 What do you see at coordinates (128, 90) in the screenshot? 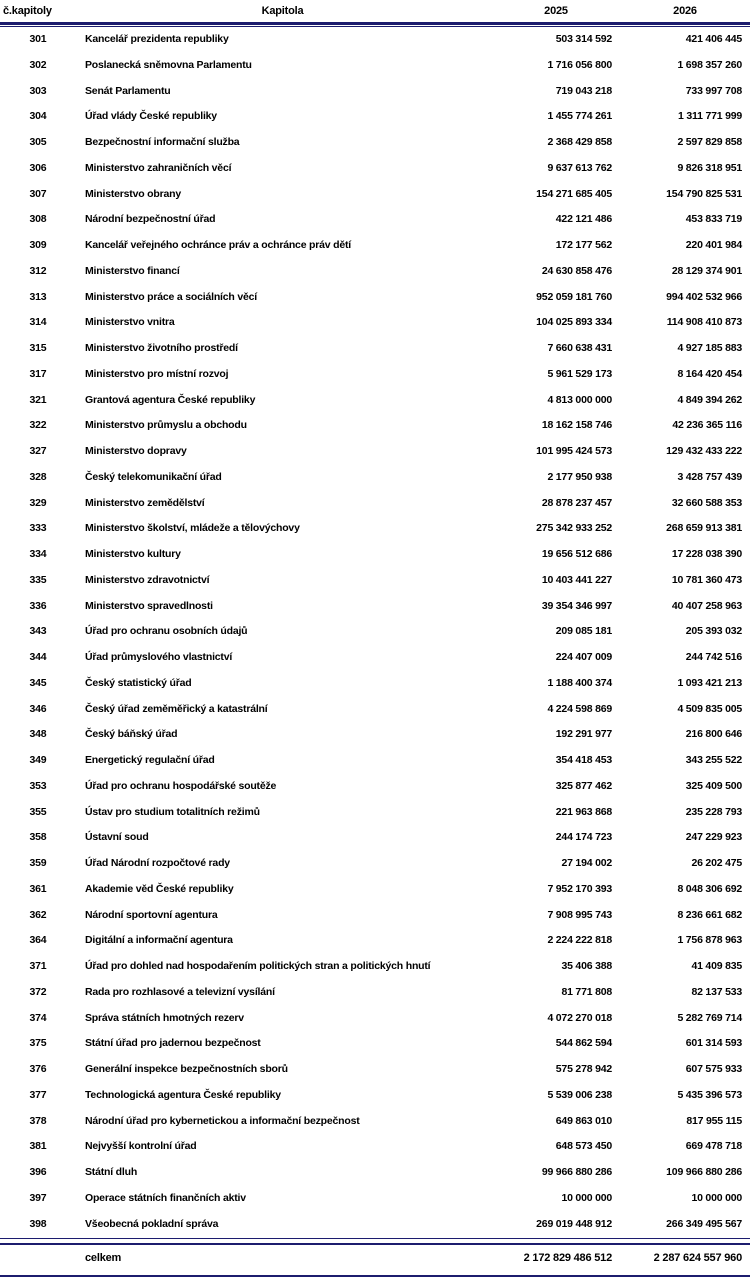
I see `chapter-name-cell: Senát Parlamentu` at bounding box center [128, 90].